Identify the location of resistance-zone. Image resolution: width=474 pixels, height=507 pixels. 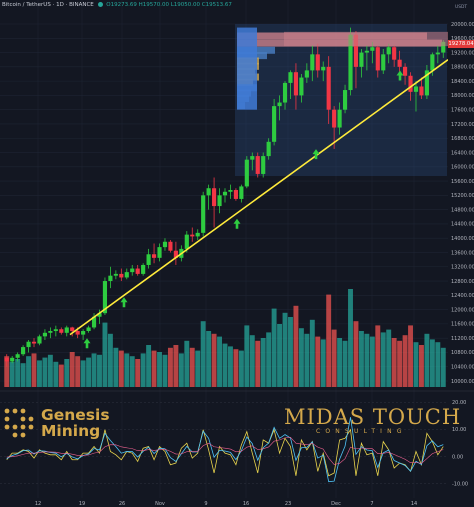
(366, 39).